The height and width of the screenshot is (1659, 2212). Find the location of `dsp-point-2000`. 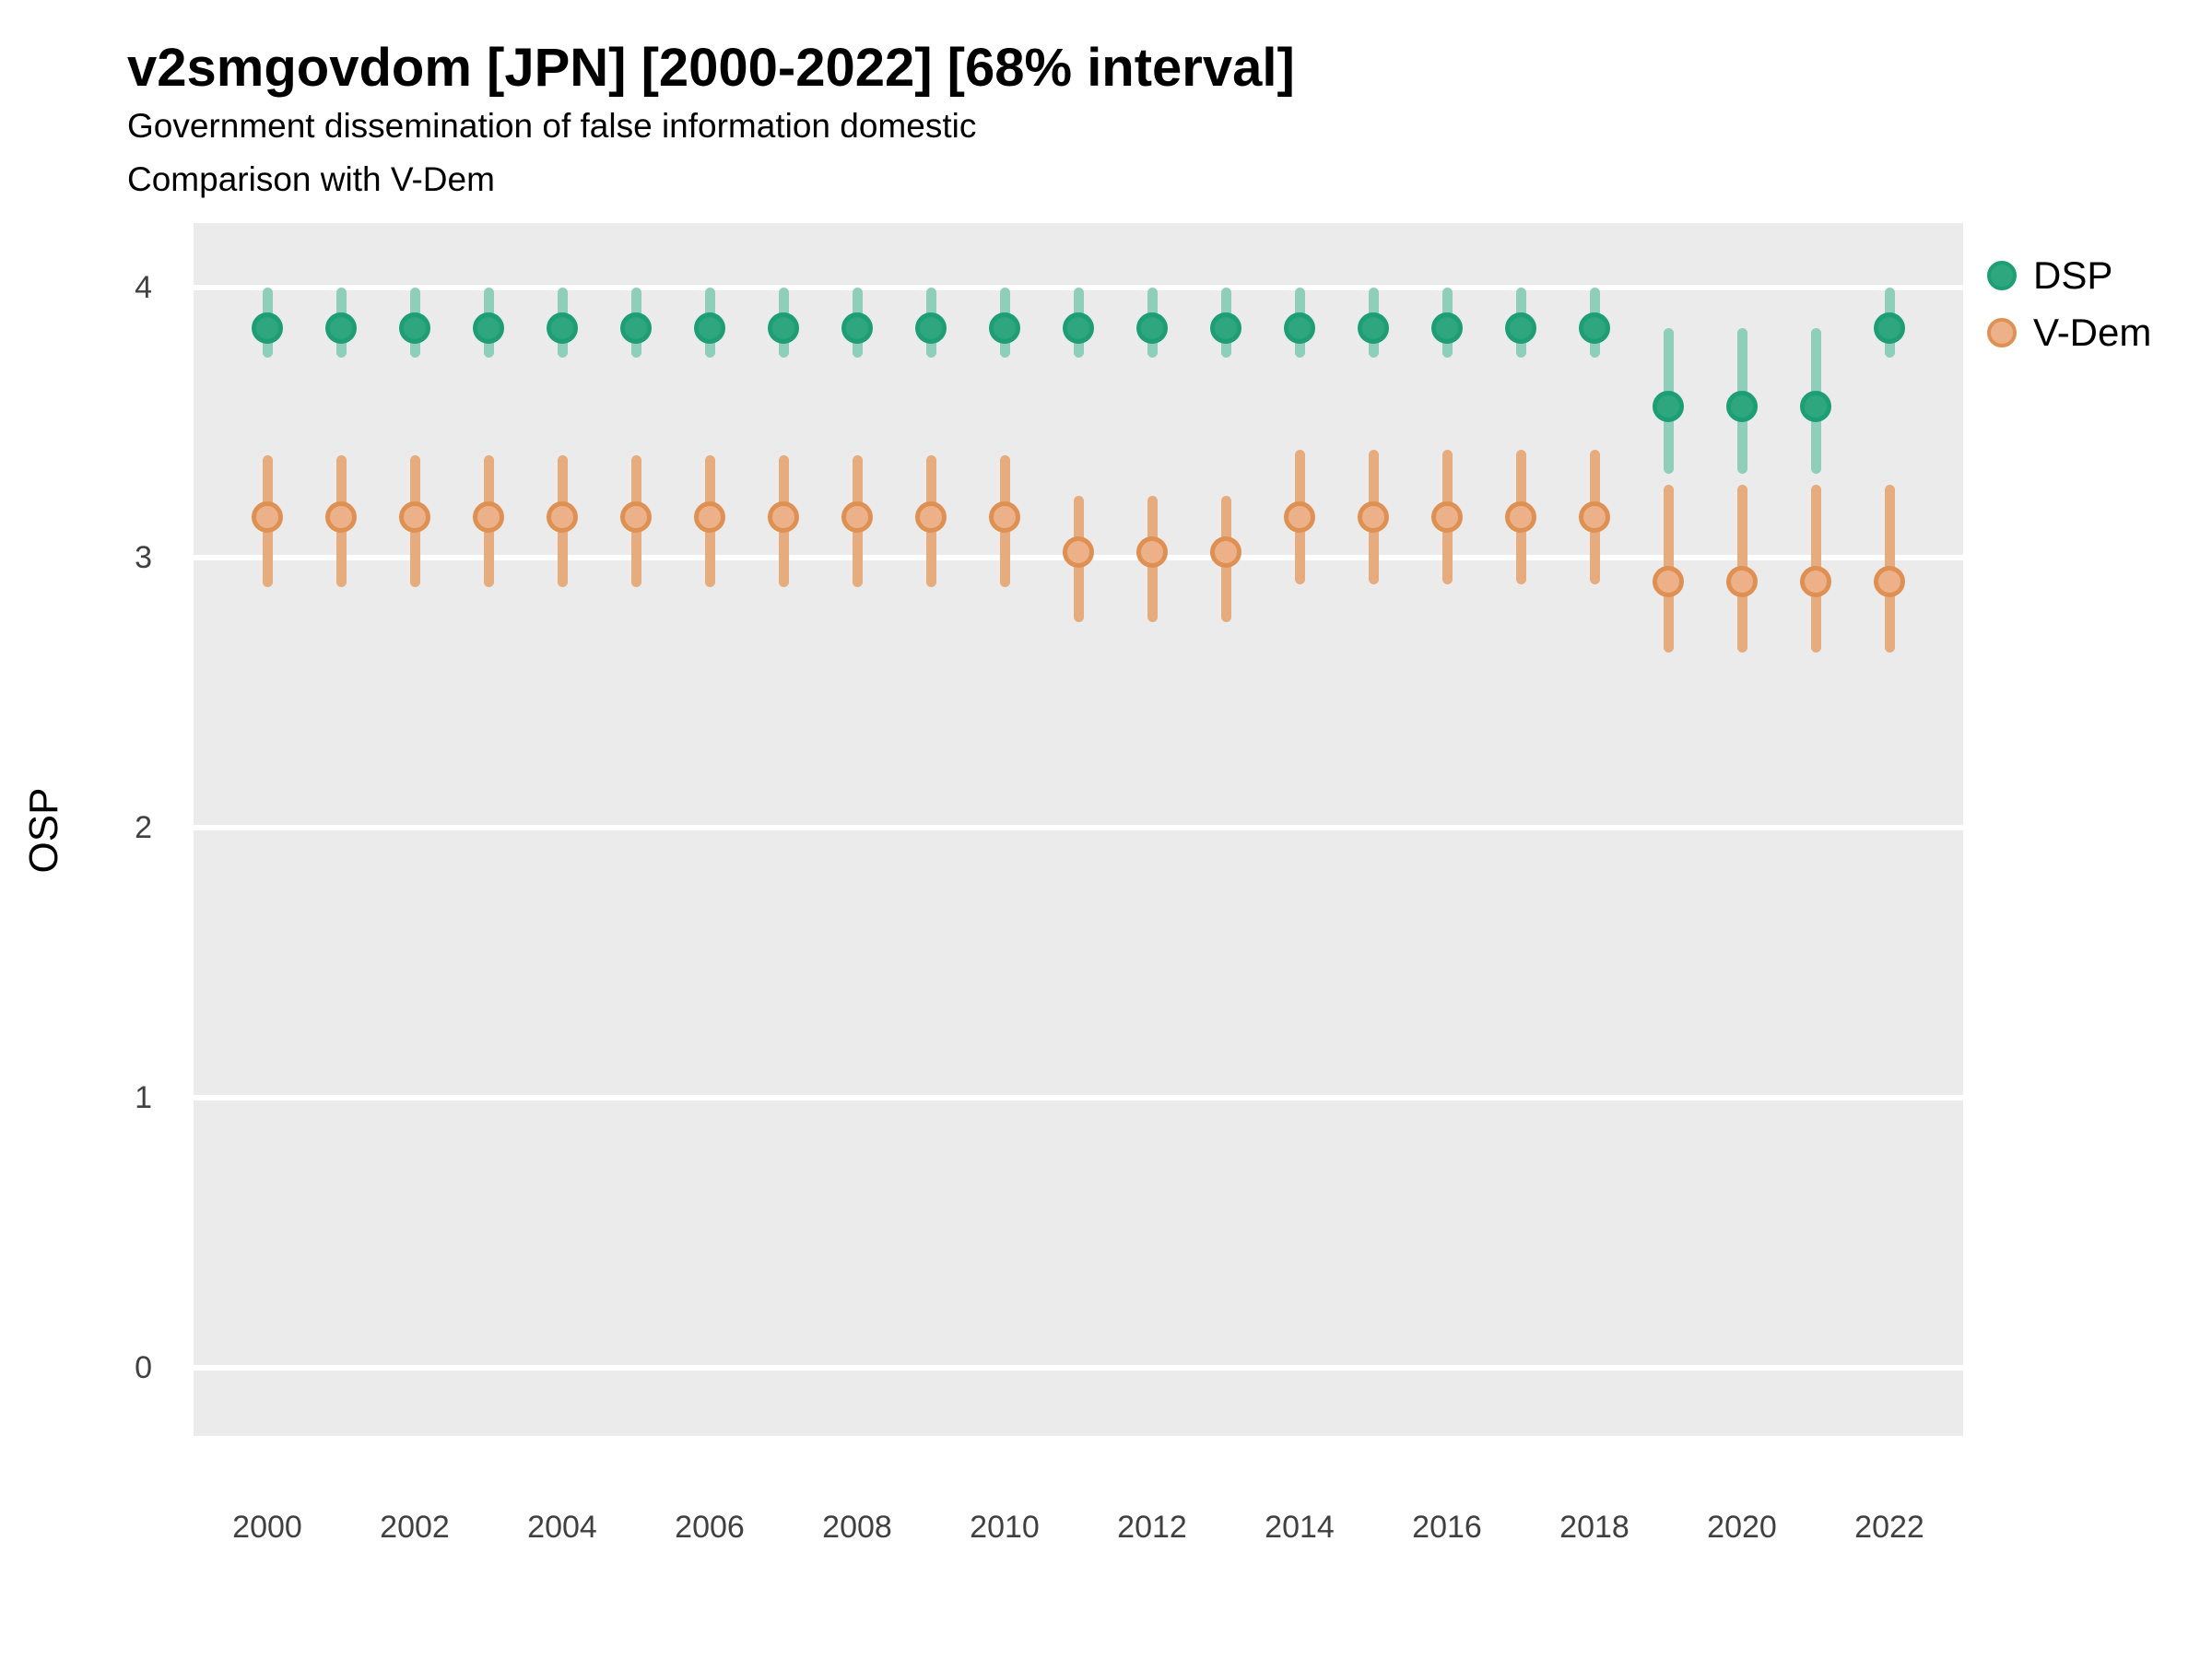

dsp-point-2000 is located at coordinates (267, 328).